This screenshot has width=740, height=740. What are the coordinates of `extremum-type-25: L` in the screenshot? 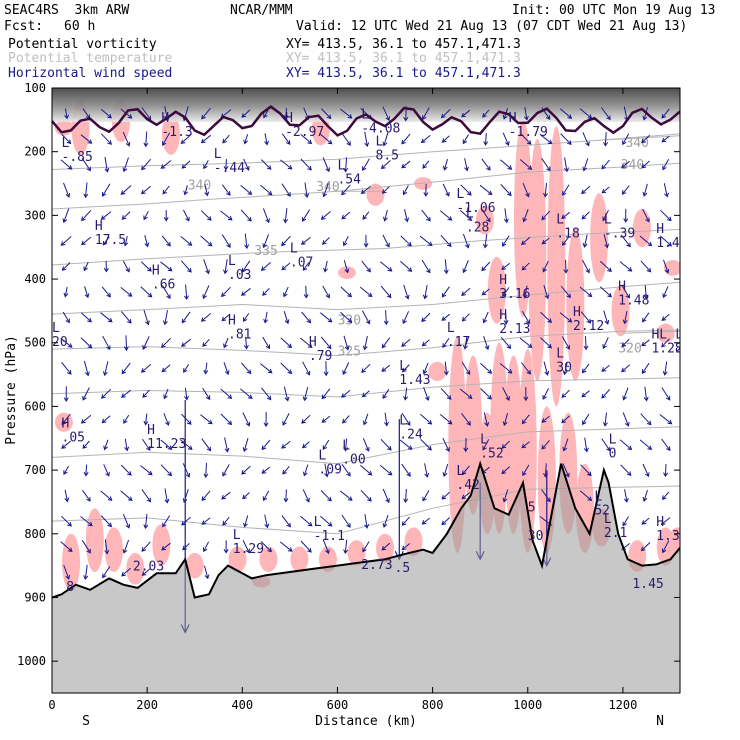 It's located at (403, 366).